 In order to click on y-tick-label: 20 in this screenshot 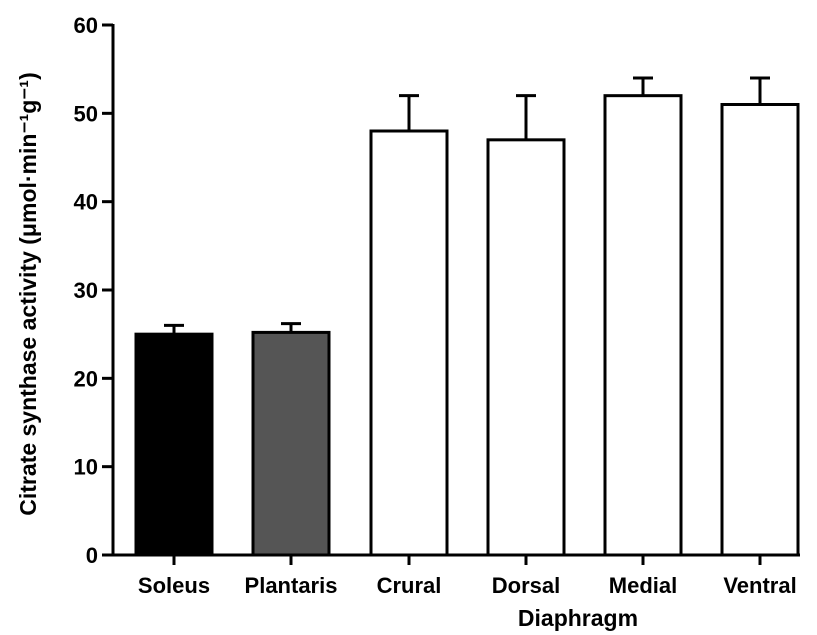, I will do `click(86, 378)`.